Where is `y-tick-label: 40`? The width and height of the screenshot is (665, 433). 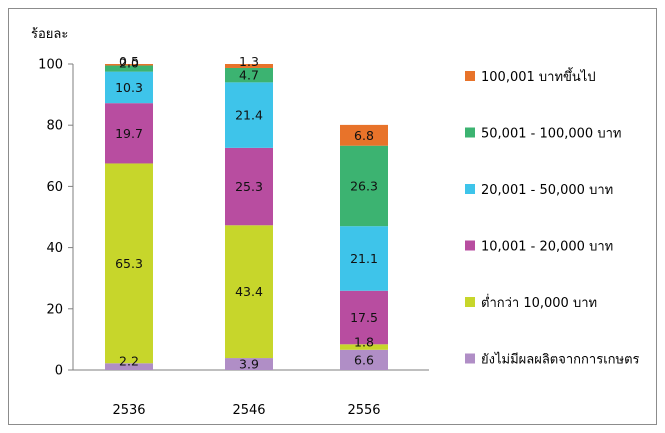 y-tick-label: 40 is located at coordinates (54, 248).